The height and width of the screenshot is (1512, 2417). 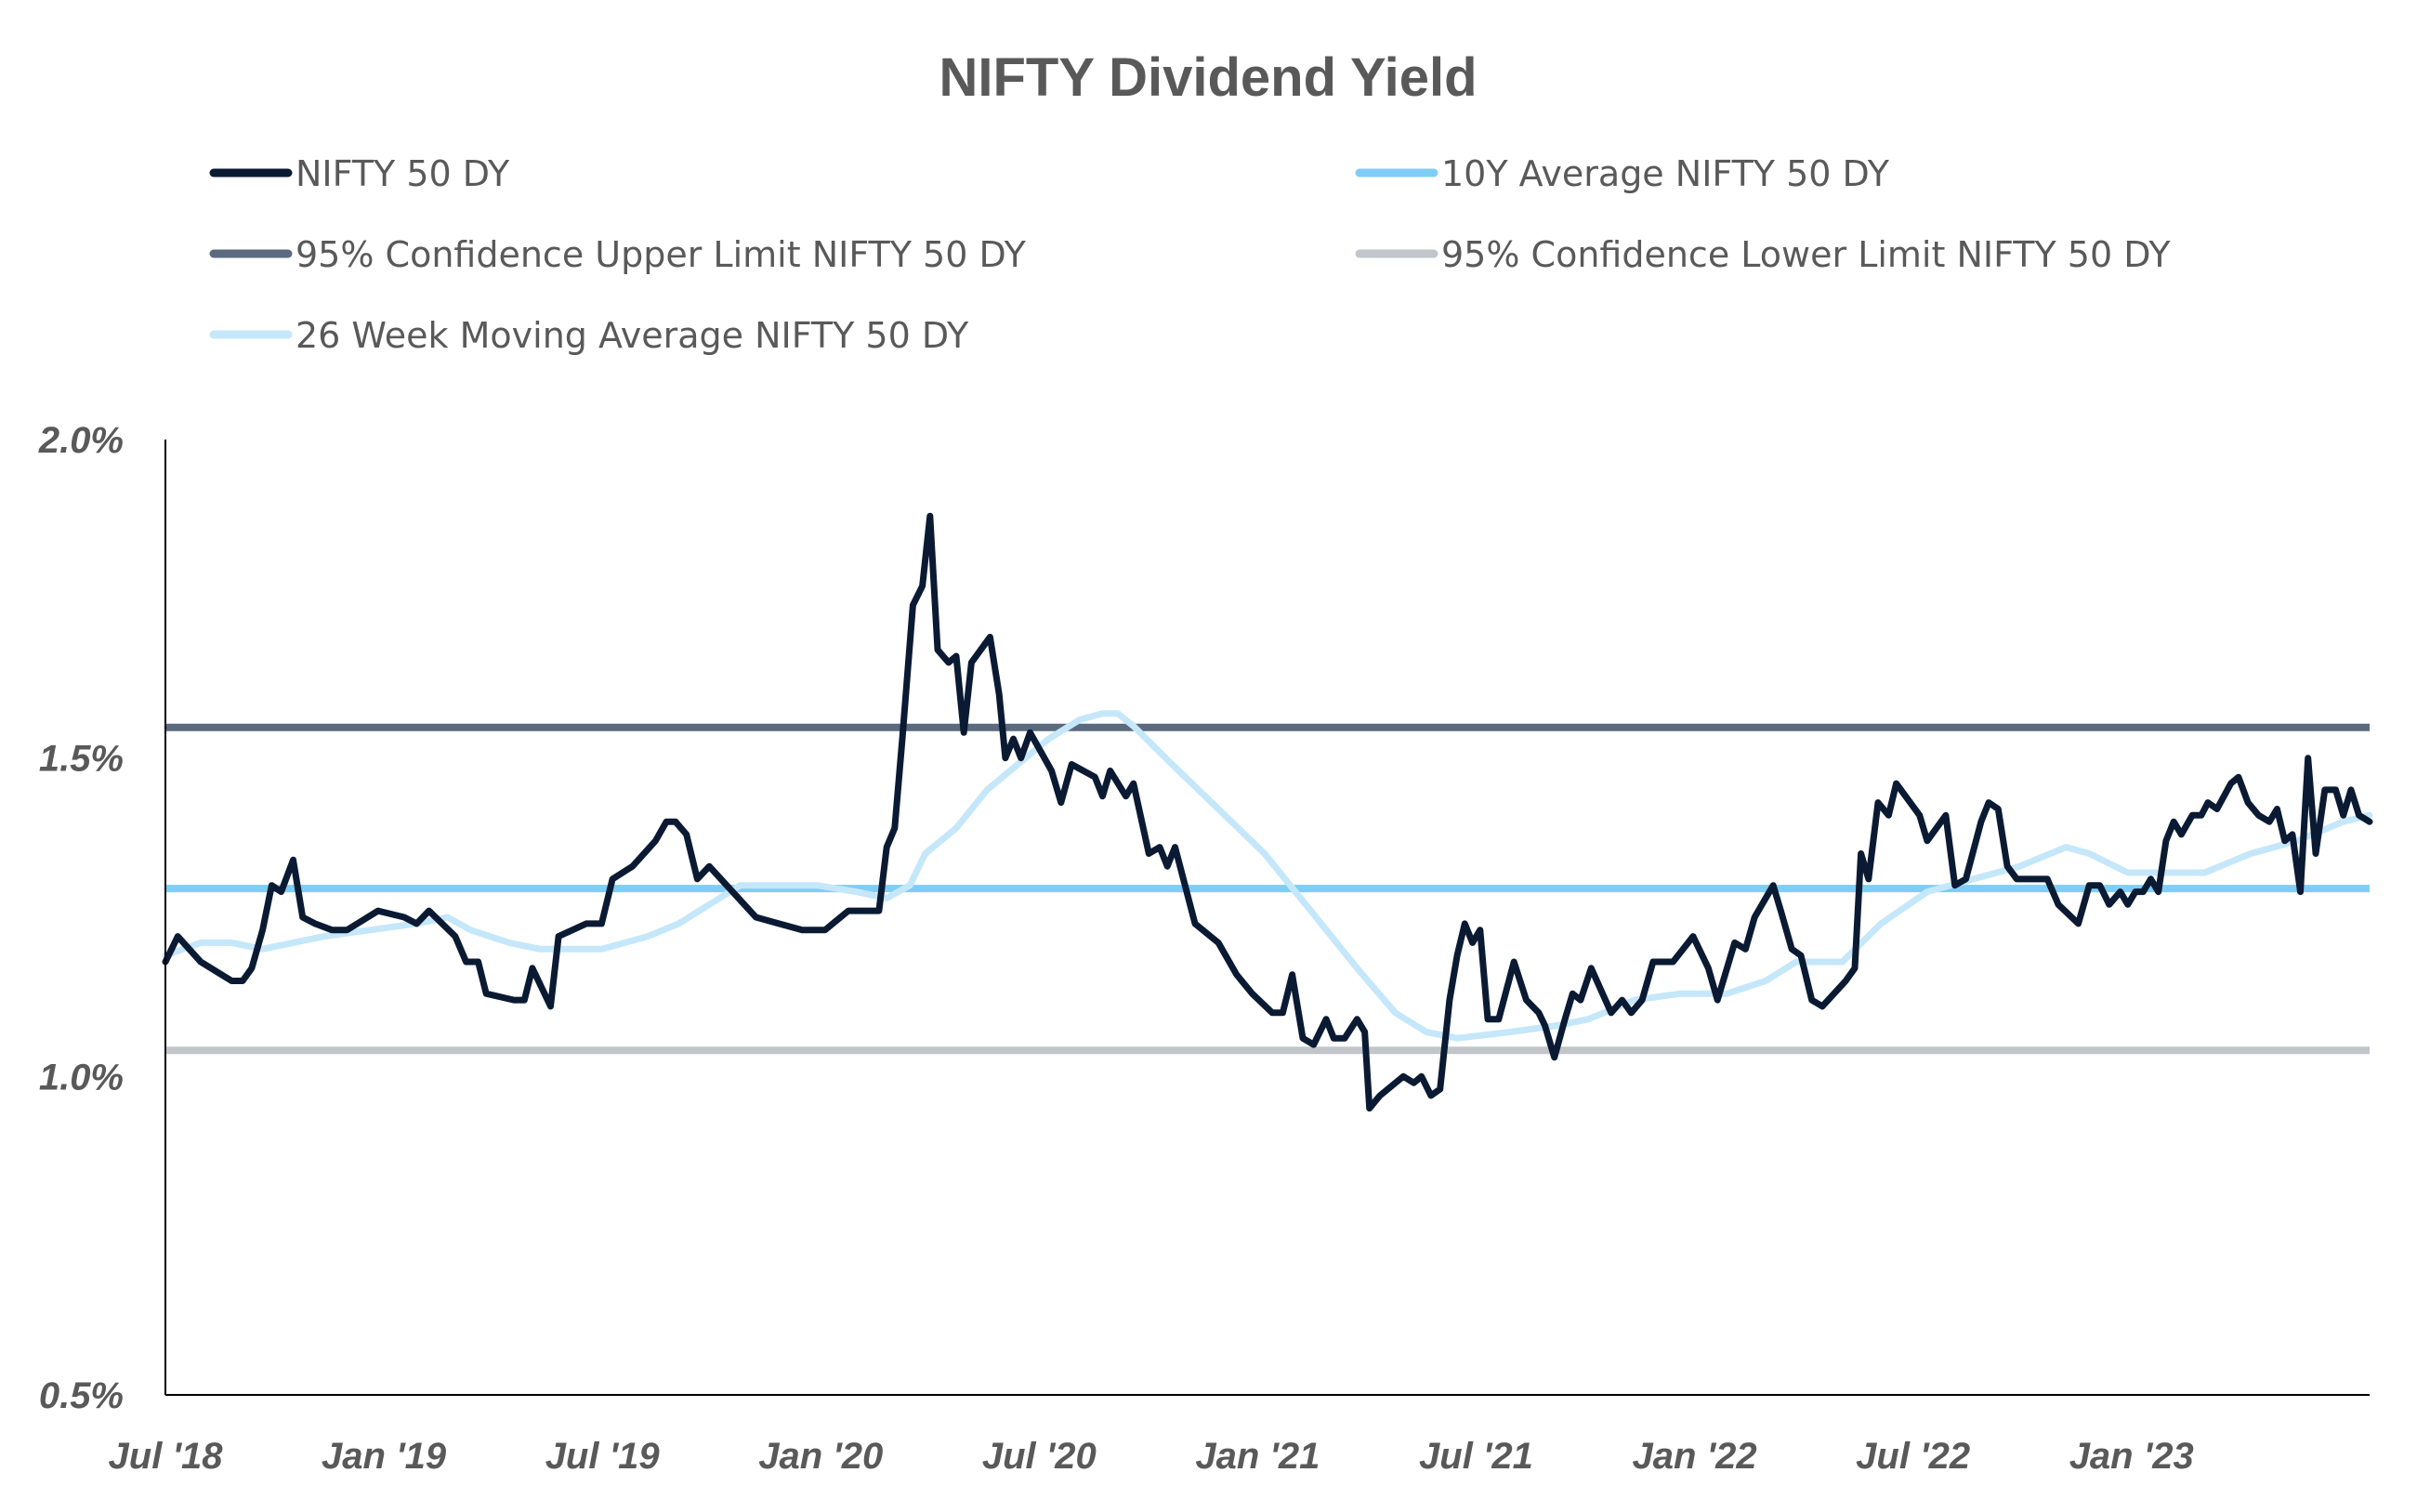 What do you see at coordinates (1257, 1456) in the screenshot?
I see `x-tick-label: Jan '21` at bounding box center [1257, 1456].